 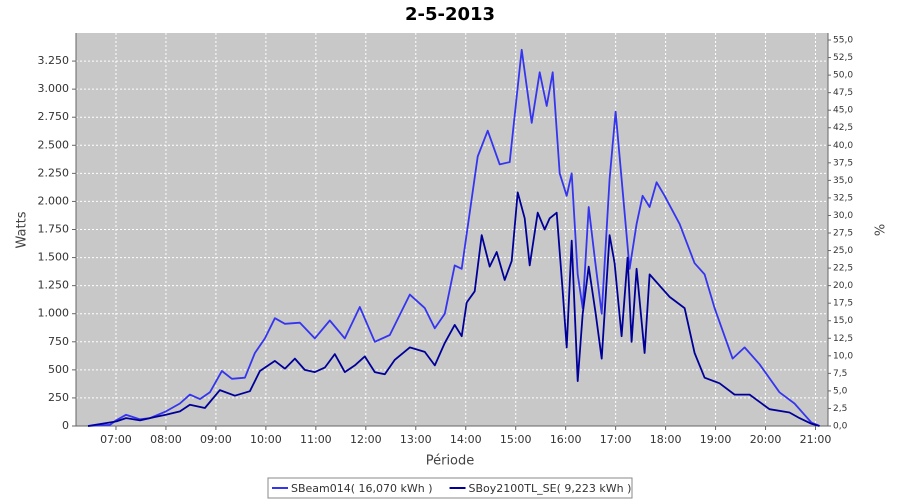 What do you see at coordinates (566, 439) in the screenshot?
I see `x-tick-label: 16:00` at bounding box center [566, 439].